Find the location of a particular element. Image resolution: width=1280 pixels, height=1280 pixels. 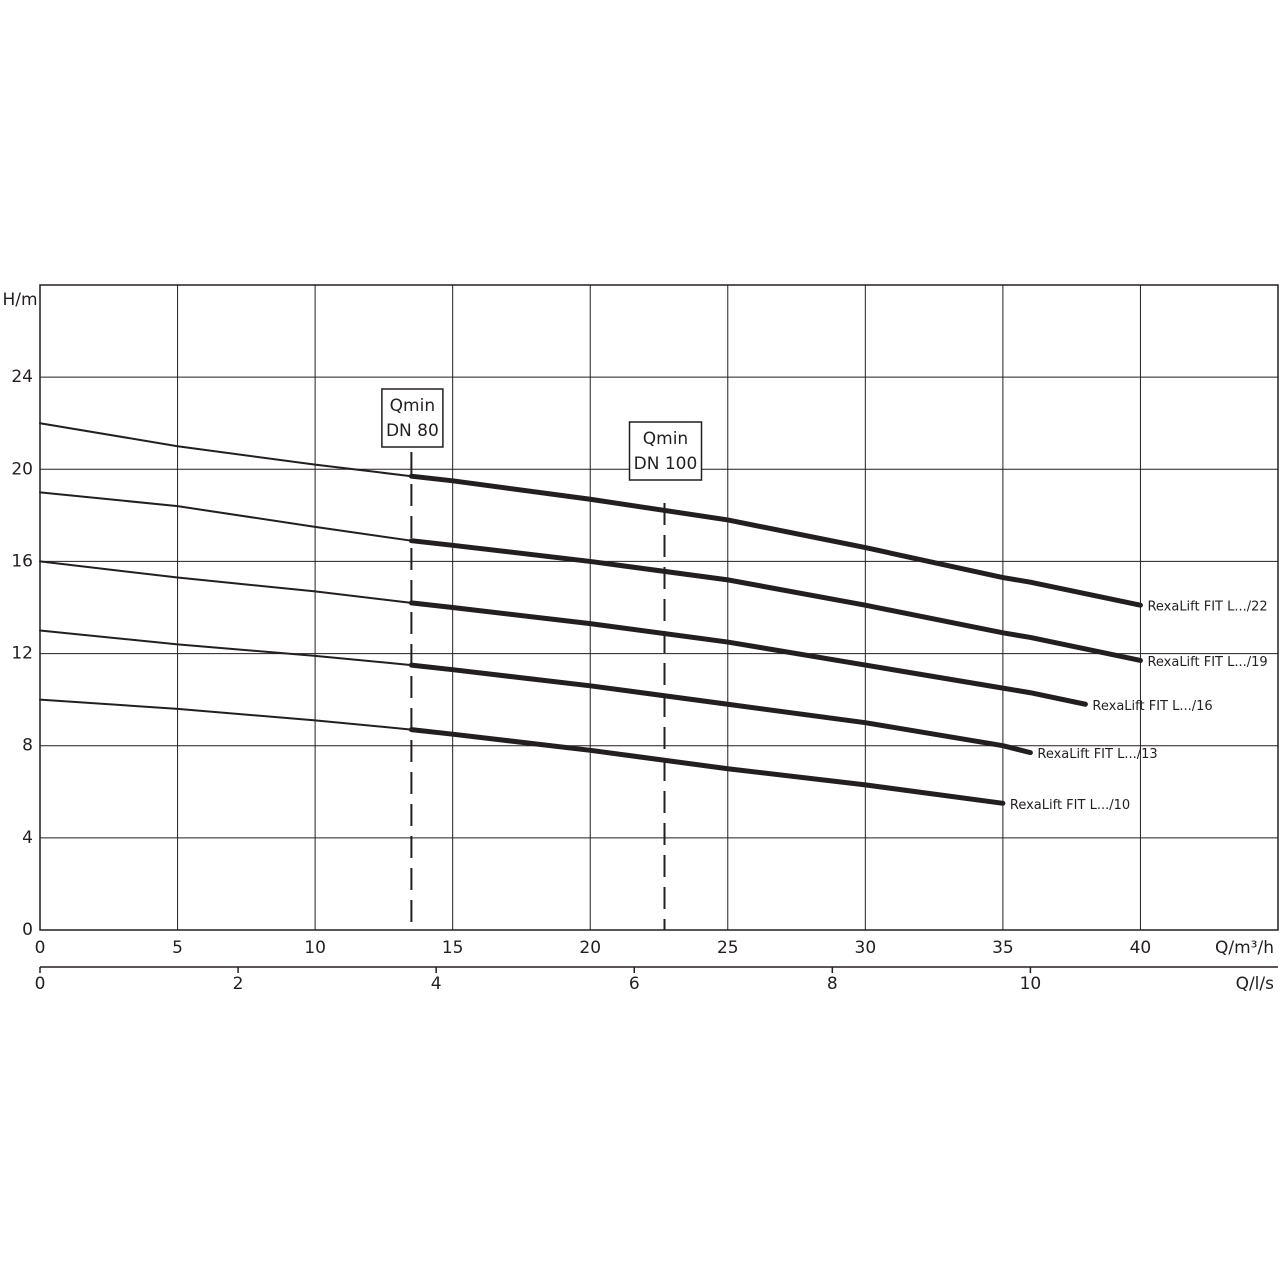

x2-tick-label: 10 is located at coordinates (1031, 984).